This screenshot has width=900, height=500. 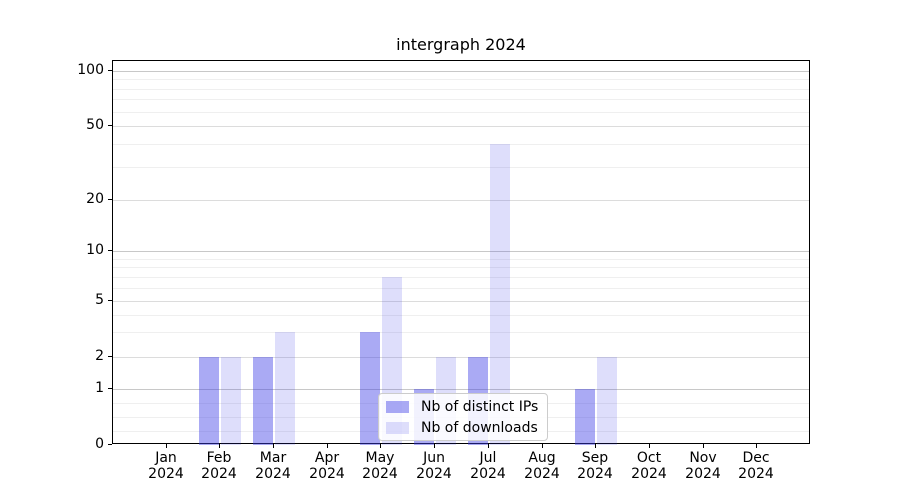 I want to click on y-axis-tick-label: 20, so click(x=95, y=199).